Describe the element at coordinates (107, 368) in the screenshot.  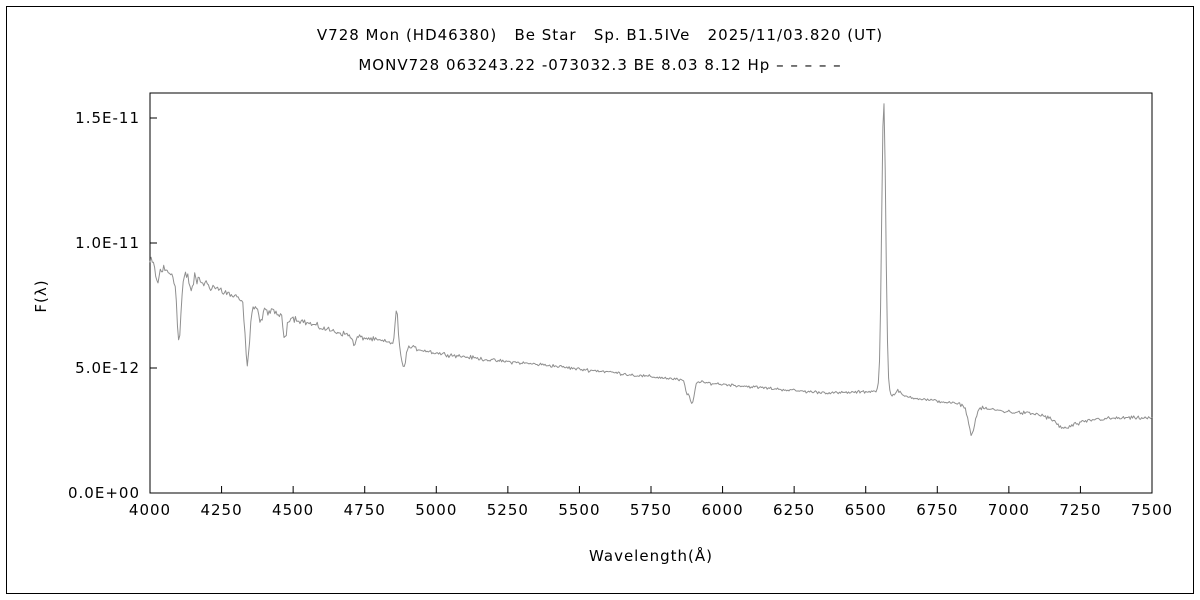
I see `y-tick-label: 5.0E-12` at that location.